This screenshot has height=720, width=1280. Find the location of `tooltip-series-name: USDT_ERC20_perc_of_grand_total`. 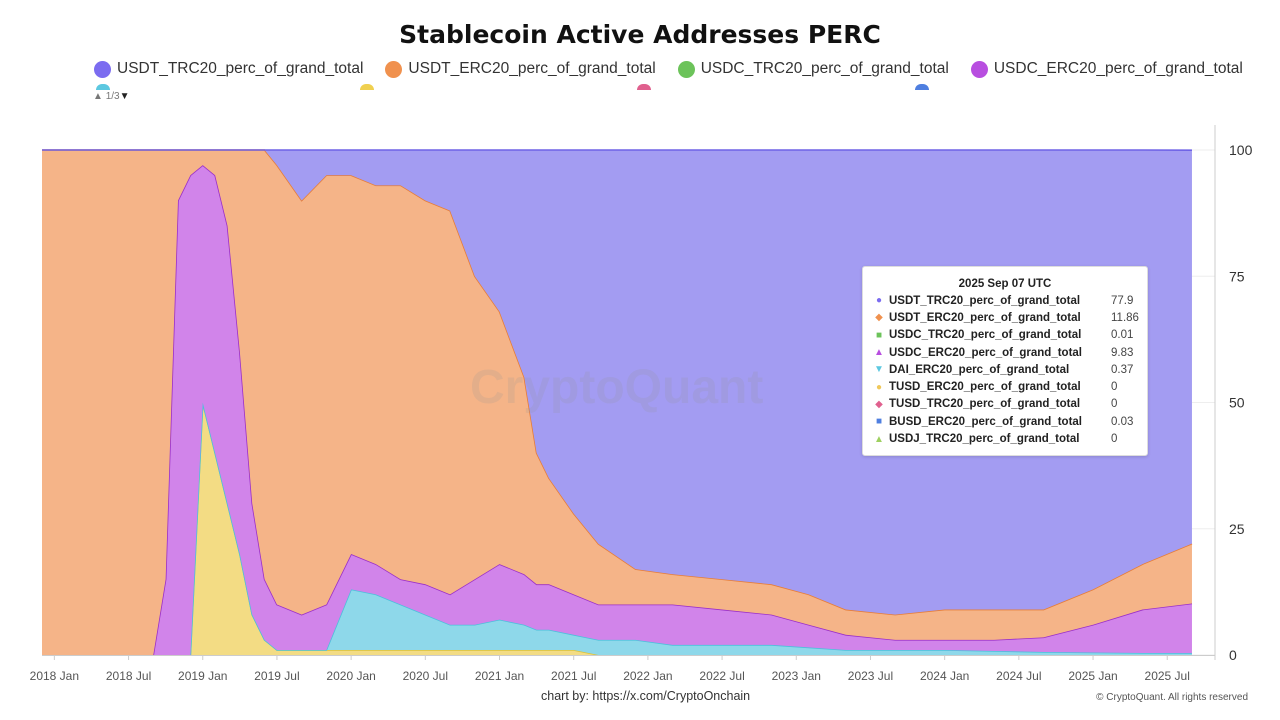

tooltip-series-name: USDT_ERC20_perc_of_grand_total is located at coordinates (985, 317).